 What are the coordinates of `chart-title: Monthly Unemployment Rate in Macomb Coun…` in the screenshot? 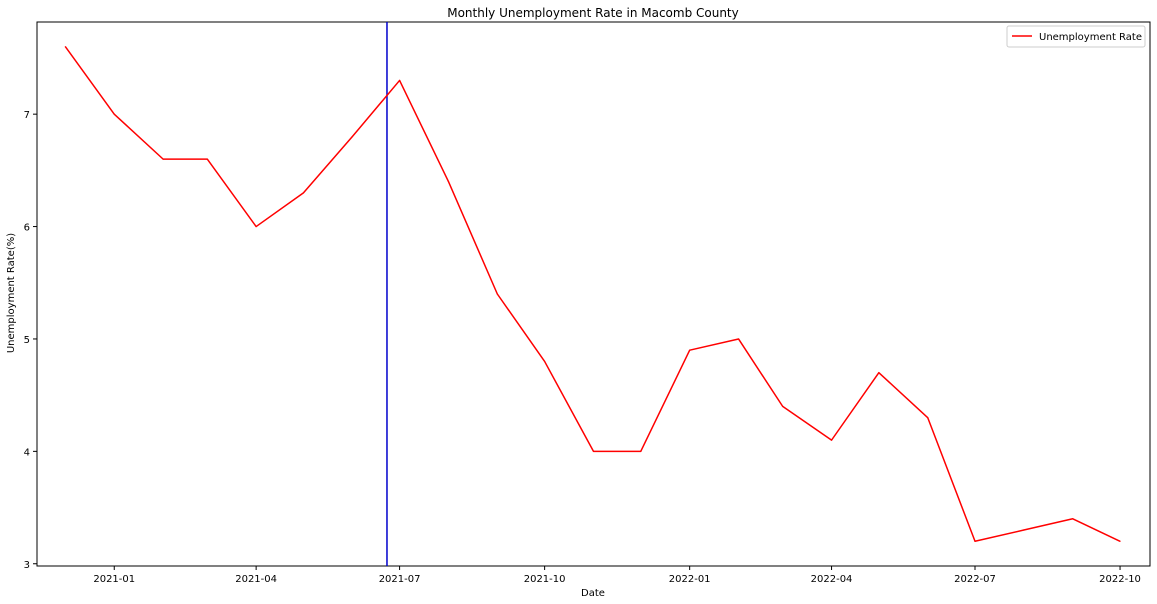 It's located at (593, 13).